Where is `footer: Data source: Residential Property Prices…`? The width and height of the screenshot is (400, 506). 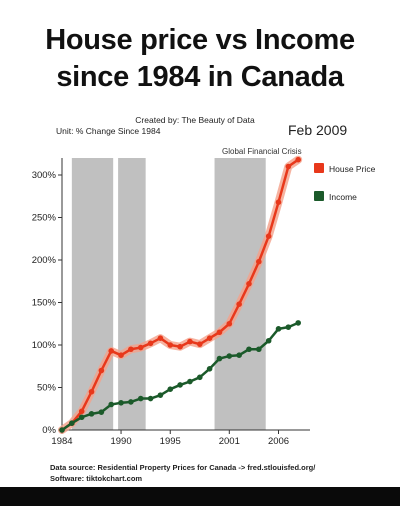
footer: Data source: Residential Property Prices… is located at coordinates (182, 473).